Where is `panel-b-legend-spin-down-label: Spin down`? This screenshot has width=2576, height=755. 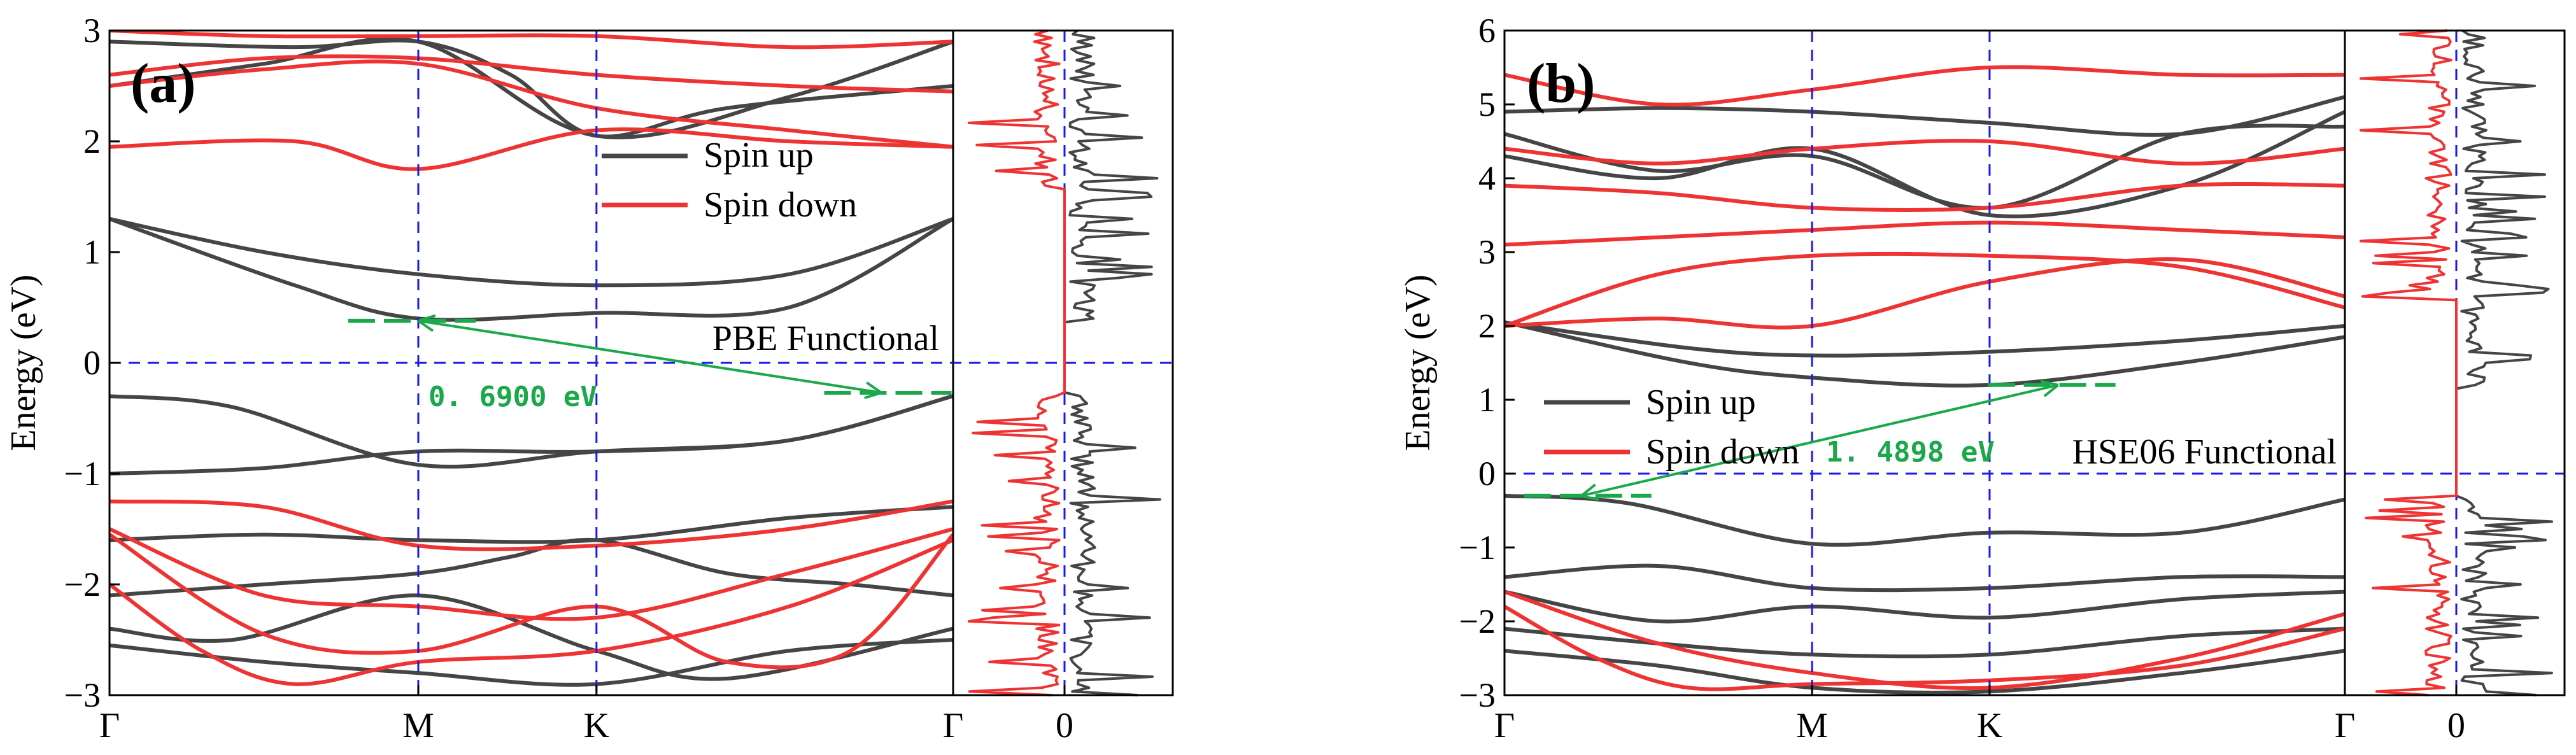 panel-b-legend-spin-down-label: Spin down is located at coordinates (1722, 452).